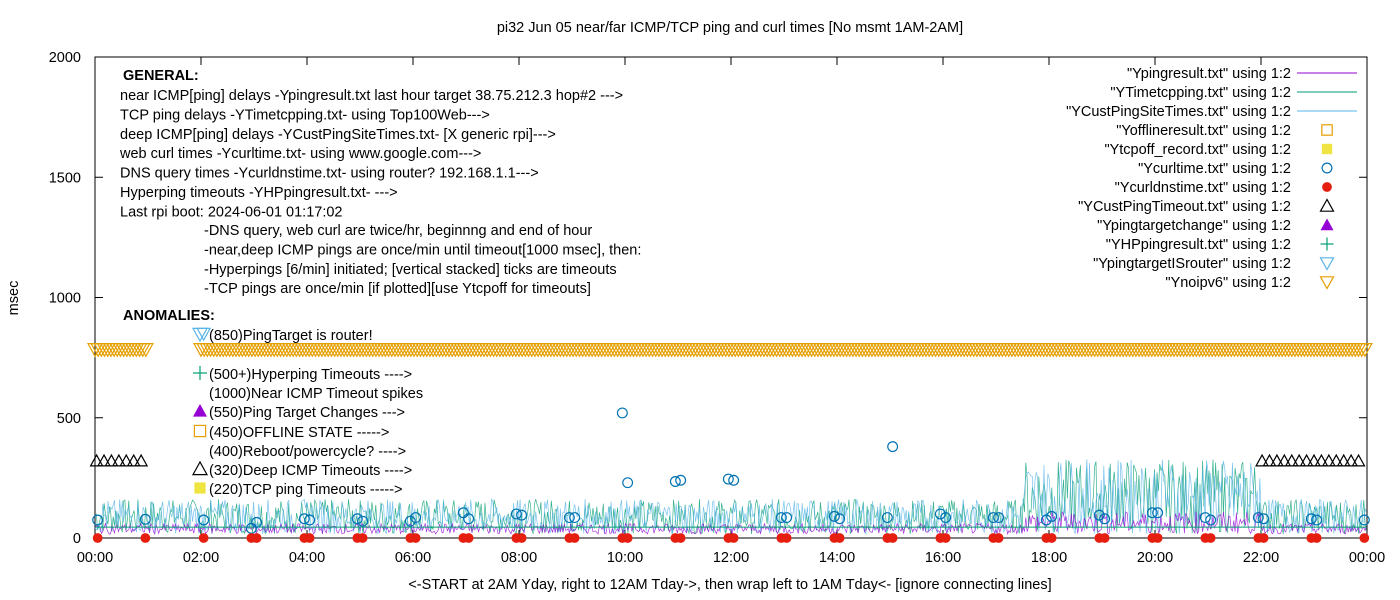 This screenshot has height=600, width=1400. I want to click on x-tick-label: 10:00, so click(625, 558).